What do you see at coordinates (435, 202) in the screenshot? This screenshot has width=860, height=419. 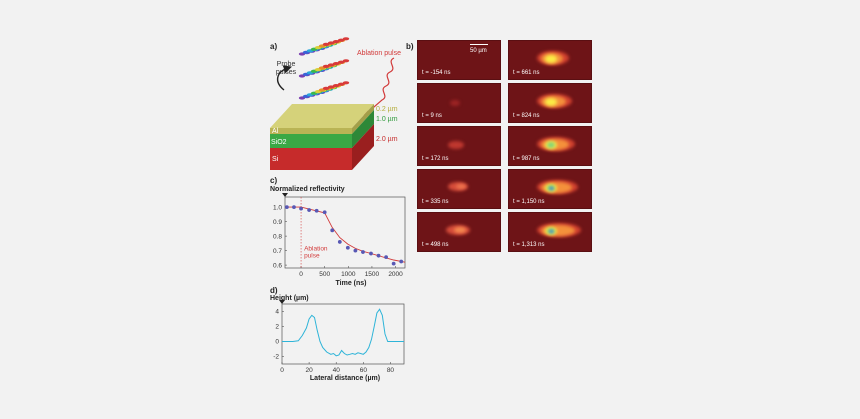 I see `frame-time-label: t = 335 ns` at bounding box center [435, 202].